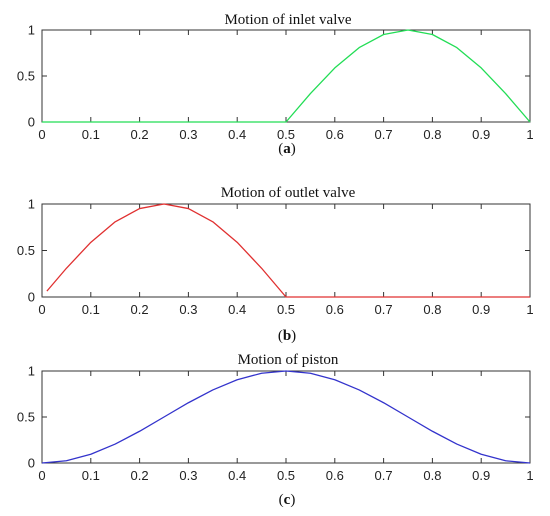 This screenshot has height=516, width=550. What do you see at coordinates (287, 336) in the screenshot?
I see `panel-caption: (b)` at bounding box center [287, 336].